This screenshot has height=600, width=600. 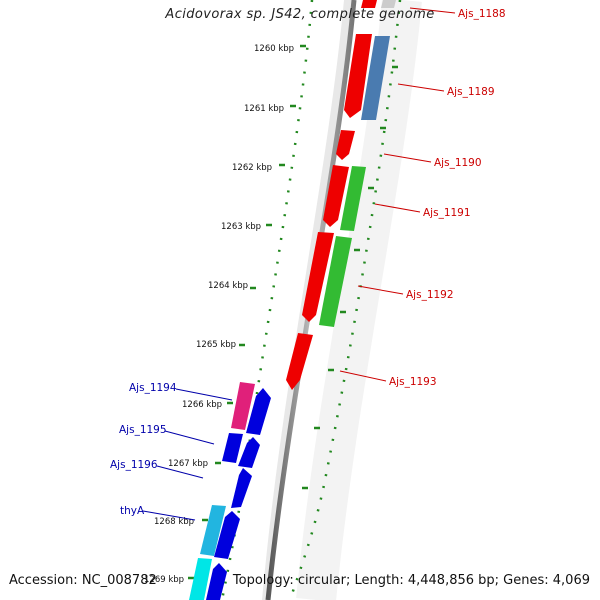 What do you see at coordinates (482, 14) in the screenshot?
I see `gene-label-ajs-1188: Ajs_1188` at bounding box center [482, 14].